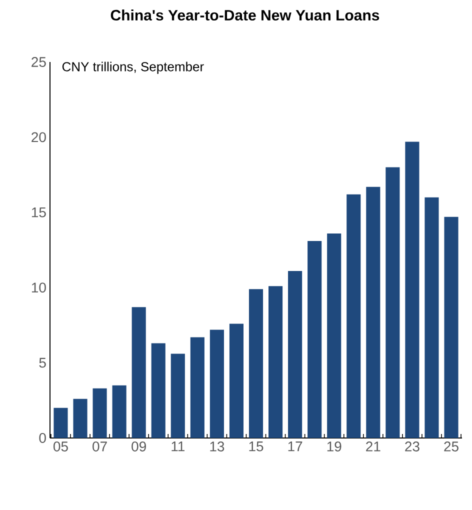 This screenshot has width=472, height=510. What do you see at coordinates (39, 137) in the screenshot?
I see `y-tick-label: 20` at bounding box center [39, 137].